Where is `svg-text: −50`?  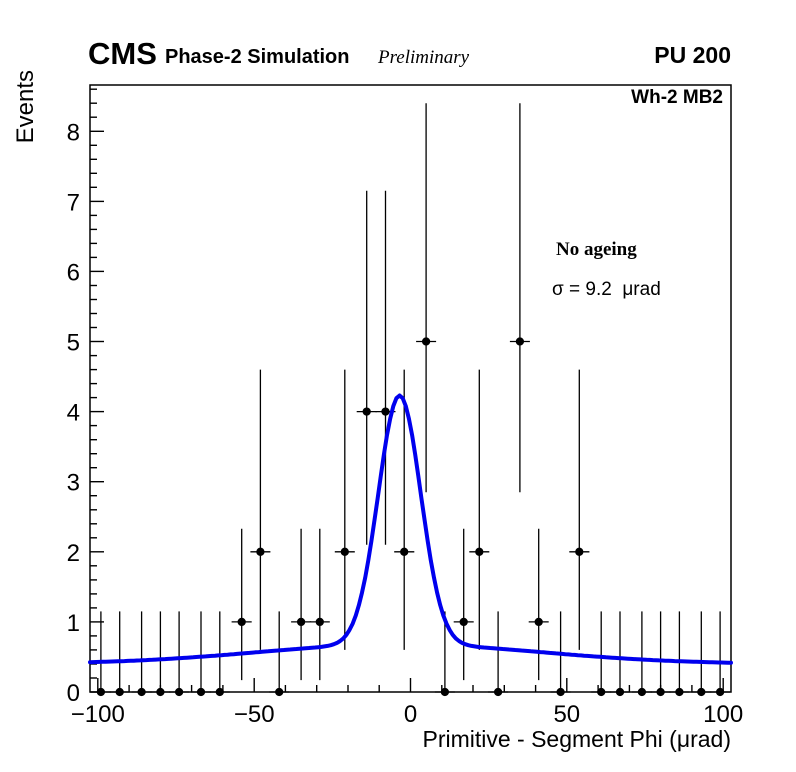 svg-text: −50 is located at coordinates (254, 714).